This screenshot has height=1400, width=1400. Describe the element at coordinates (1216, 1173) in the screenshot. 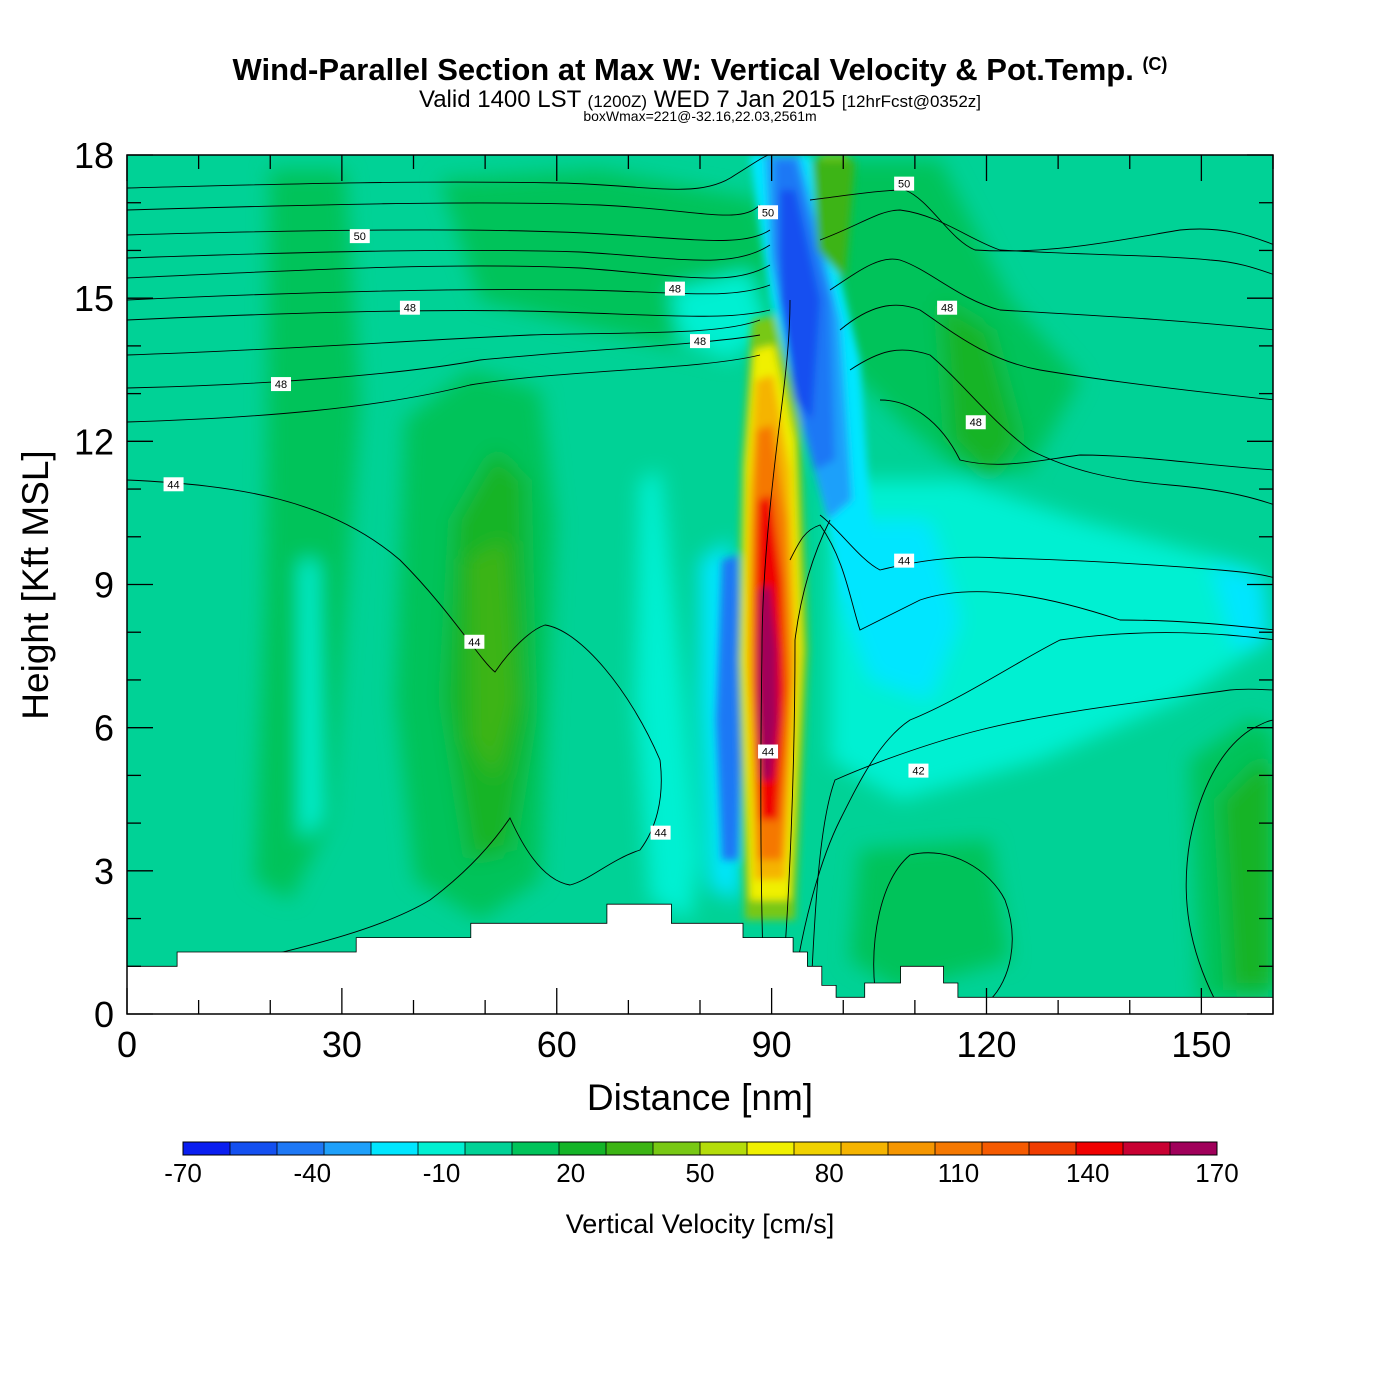

I see `colorbar-tick-label: 170` at that location.